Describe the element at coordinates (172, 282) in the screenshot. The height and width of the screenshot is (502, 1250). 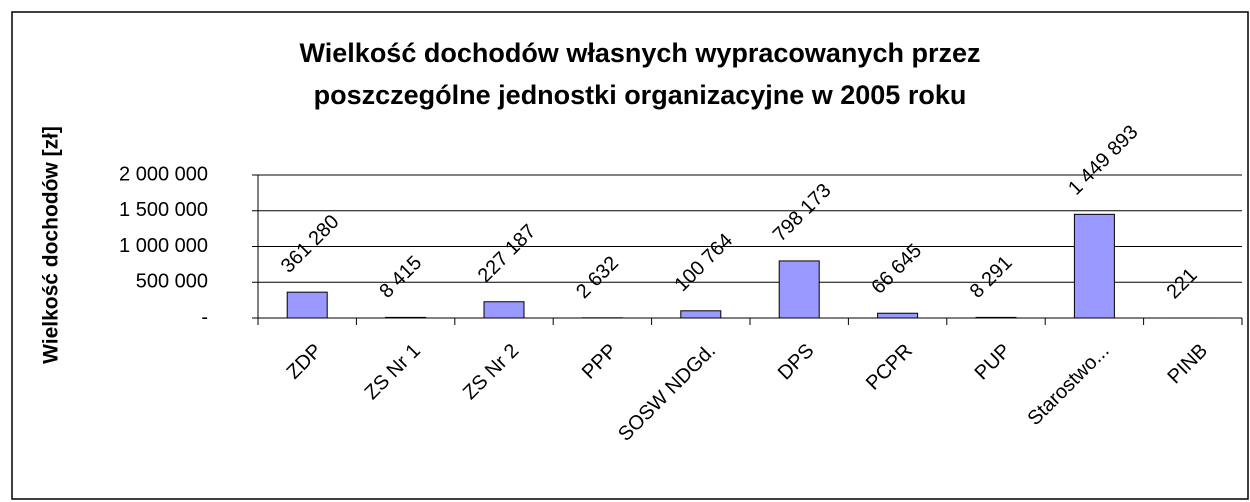
I see `y-tick-label: 500 000` at that location.